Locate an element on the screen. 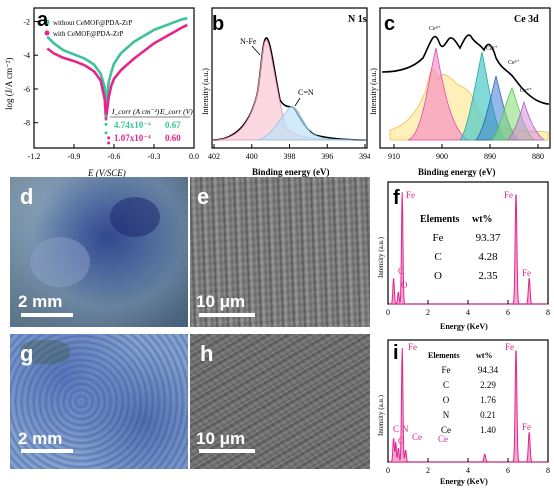  f-table-header-wt: wt% is located at coordinates (482, 219).